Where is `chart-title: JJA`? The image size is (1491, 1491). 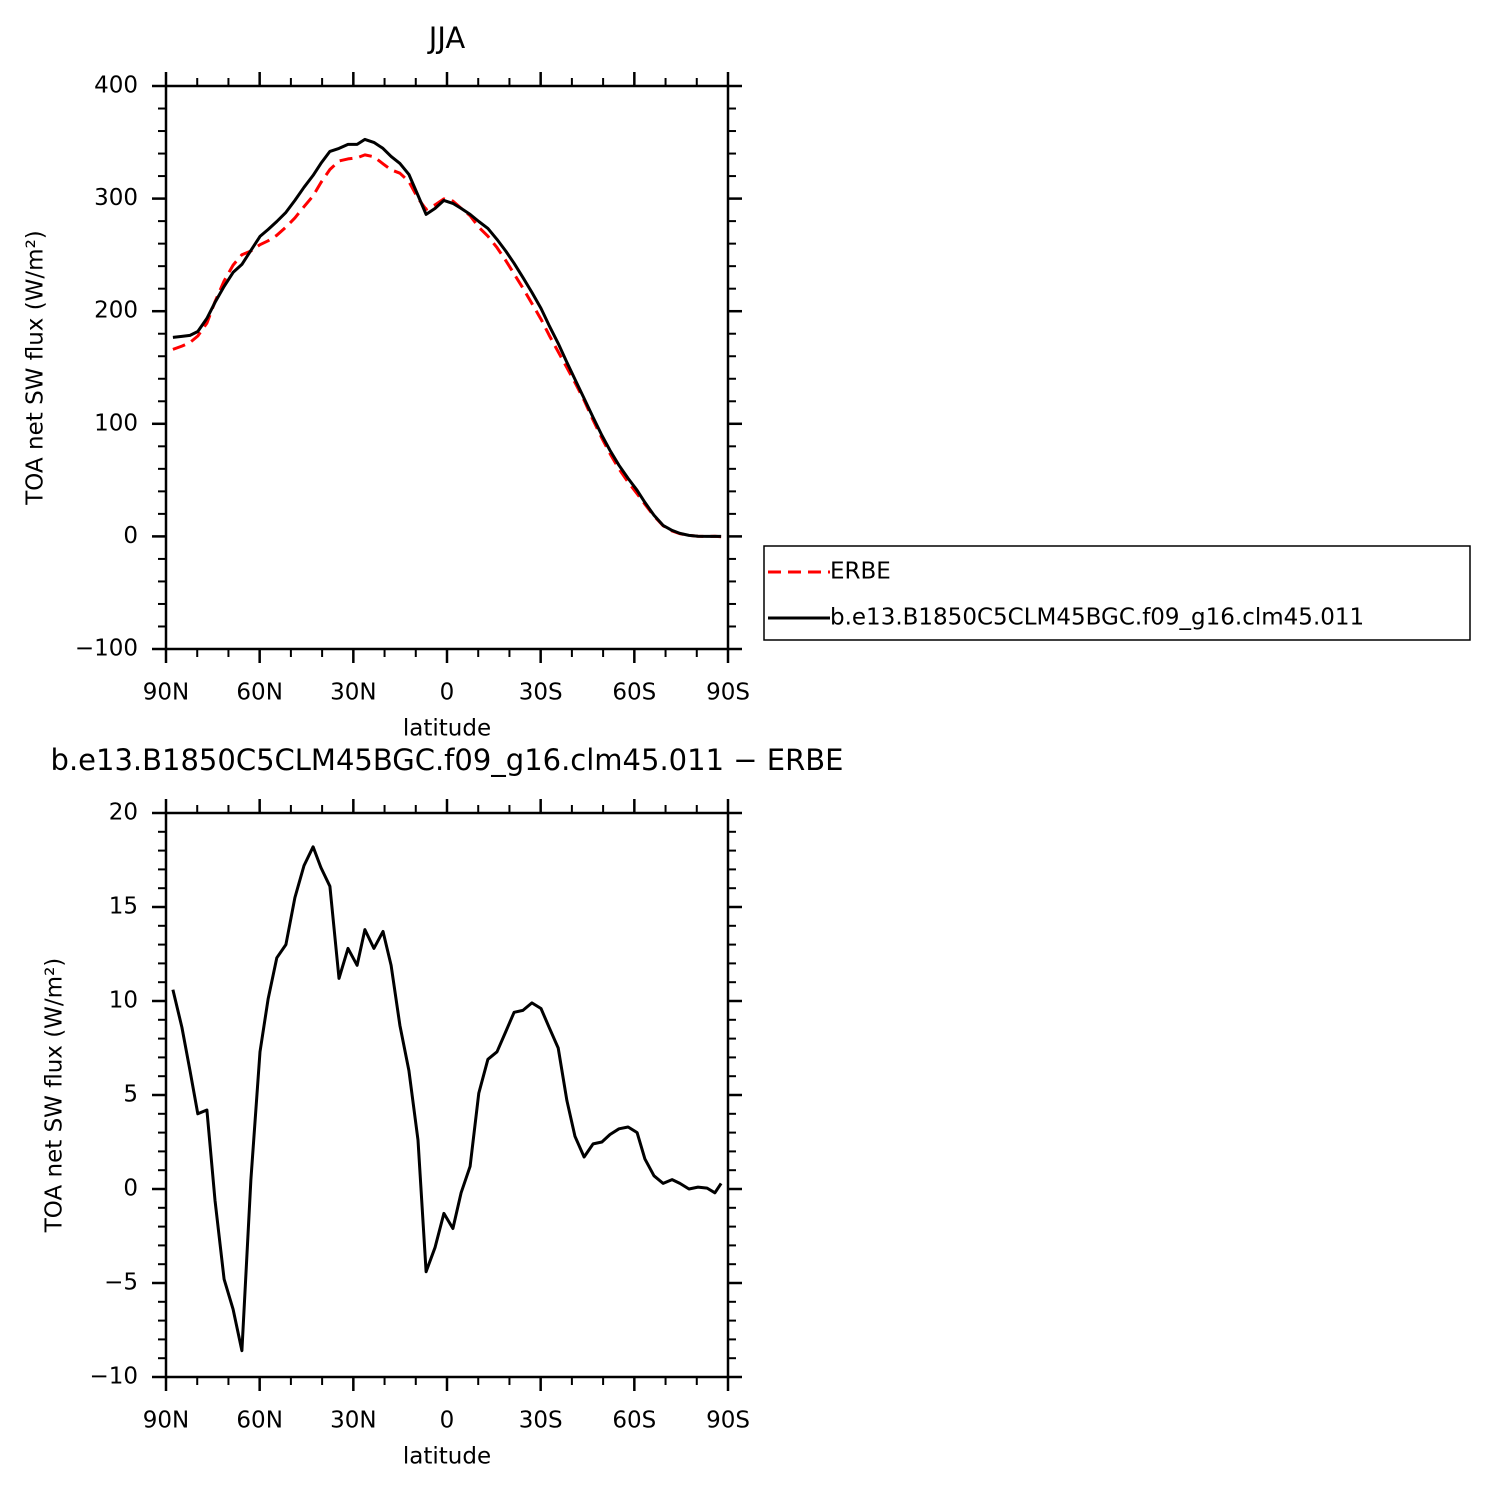
chart-title: JJA is located at coordinates (446, 38).